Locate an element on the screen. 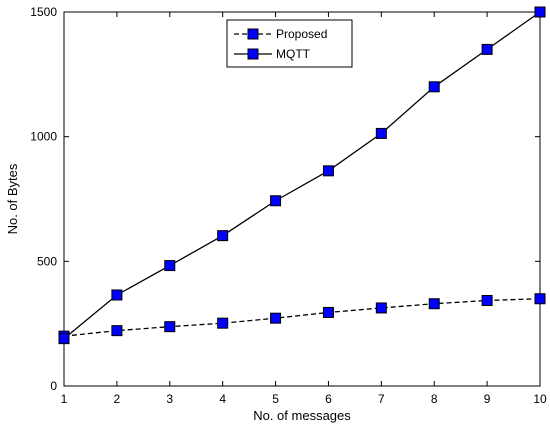  legend-label-mqtt: MQTT is located at coordinates (293, 54).